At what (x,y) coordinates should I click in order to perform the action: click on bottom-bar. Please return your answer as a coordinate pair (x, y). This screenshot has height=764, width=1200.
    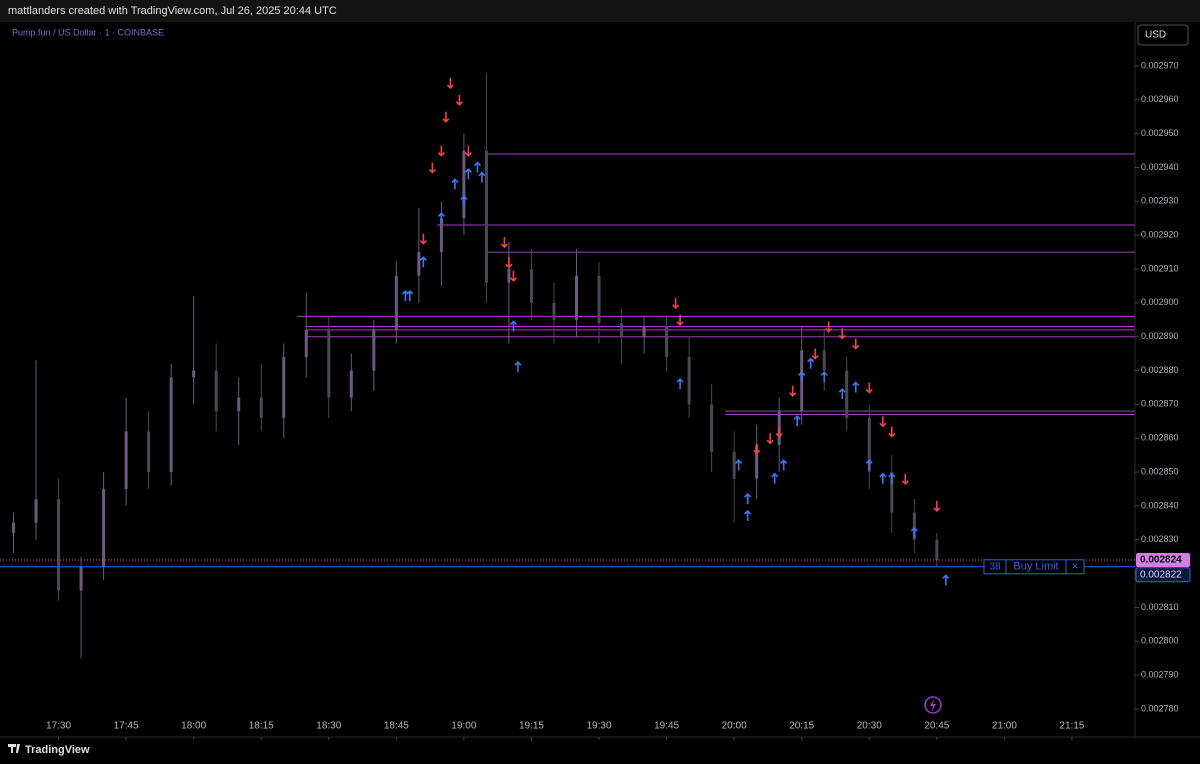
    Looking at the image, I should click on (600, 751).